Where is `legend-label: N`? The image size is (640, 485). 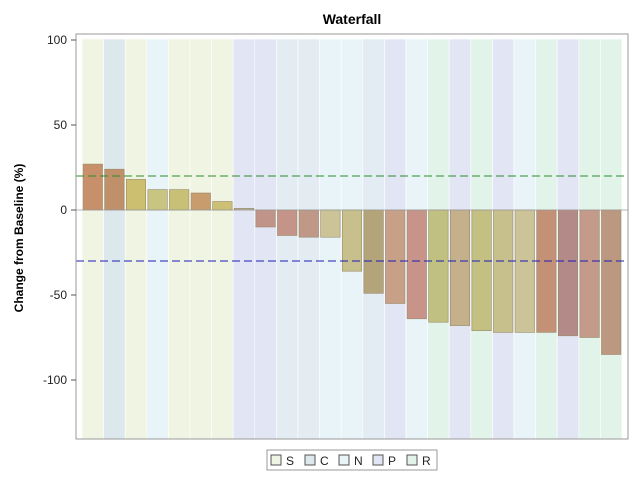
legend-label: N is located at coordinates (358, 461).